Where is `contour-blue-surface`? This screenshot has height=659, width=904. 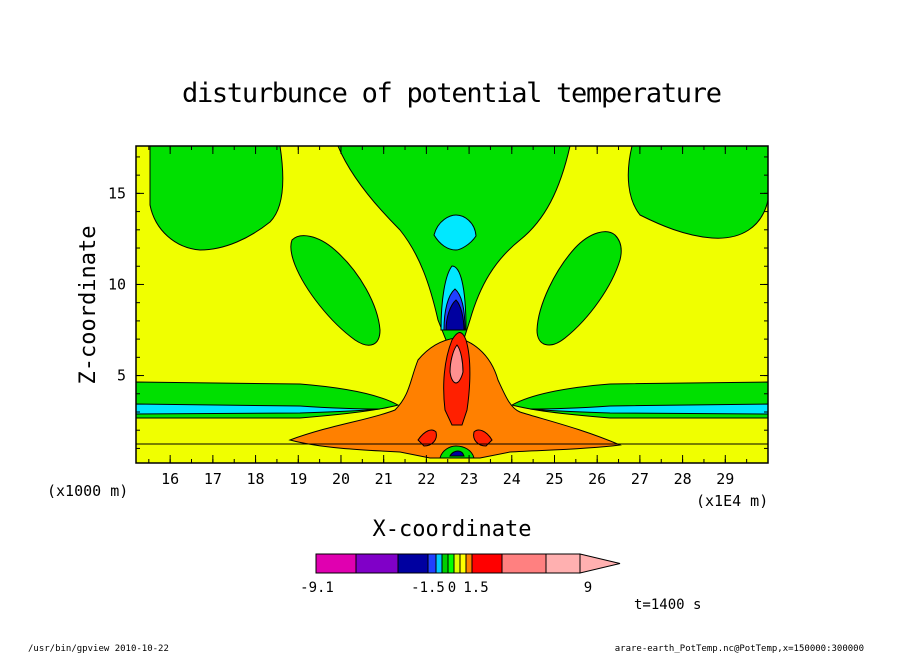
contour-blue-surface is located at coordinates (457, 453).